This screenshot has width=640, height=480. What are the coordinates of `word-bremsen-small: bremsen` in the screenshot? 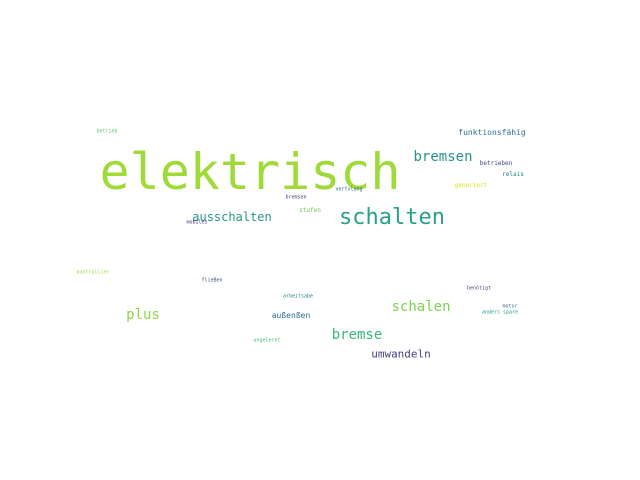 It's located at (296, 197).